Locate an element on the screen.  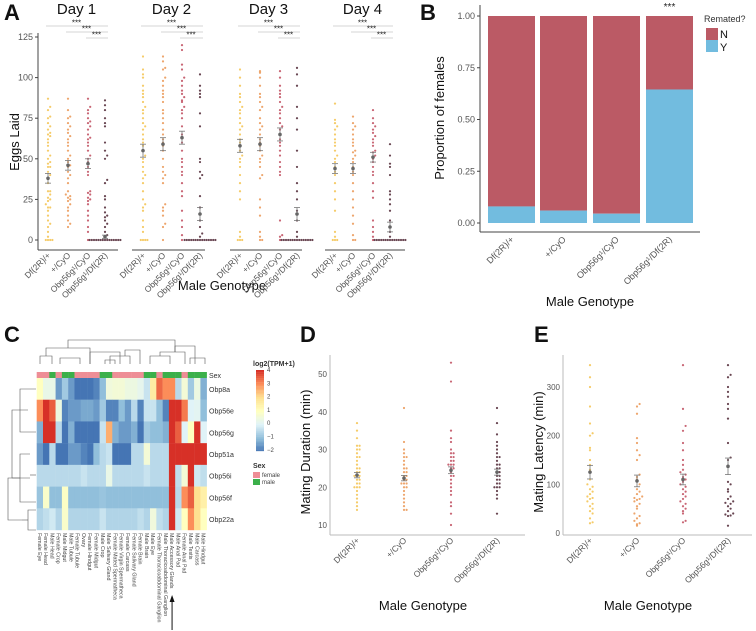
sex-legend-female-label: female is located at coordinates (271, 476).